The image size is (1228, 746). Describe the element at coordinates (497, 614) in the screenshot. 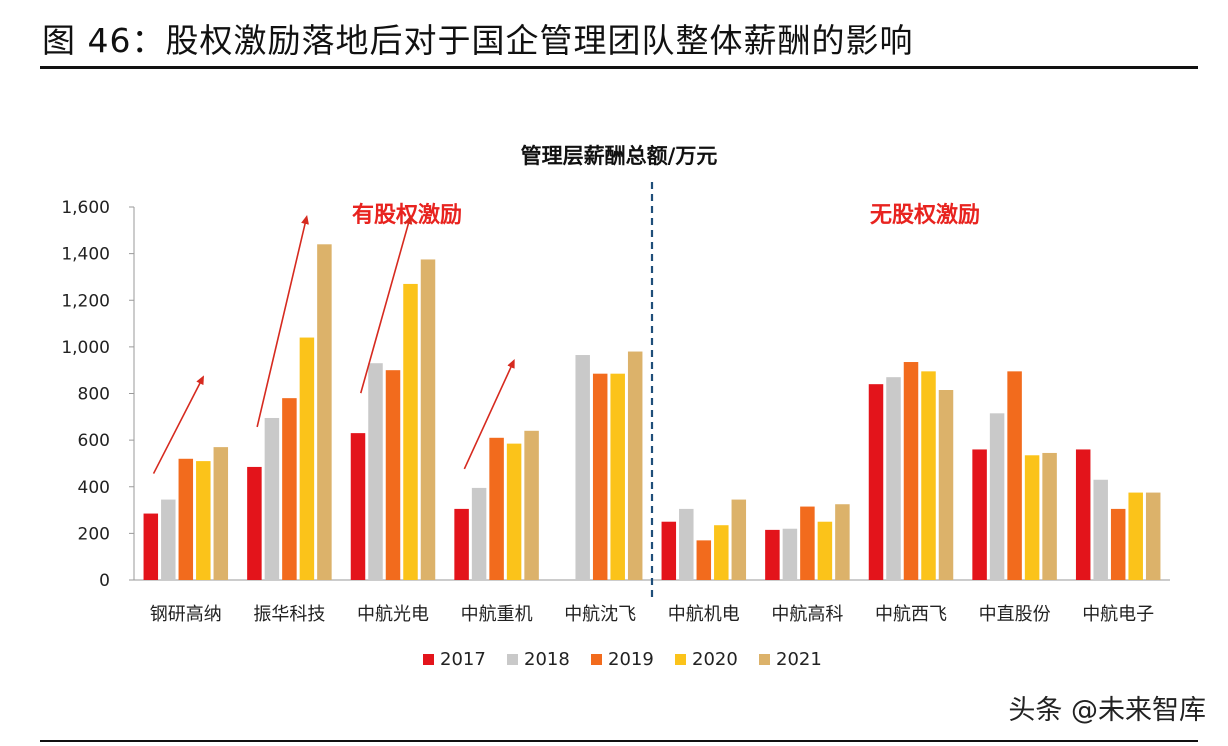

I see `x-tick-label: 中航重机` at that location.